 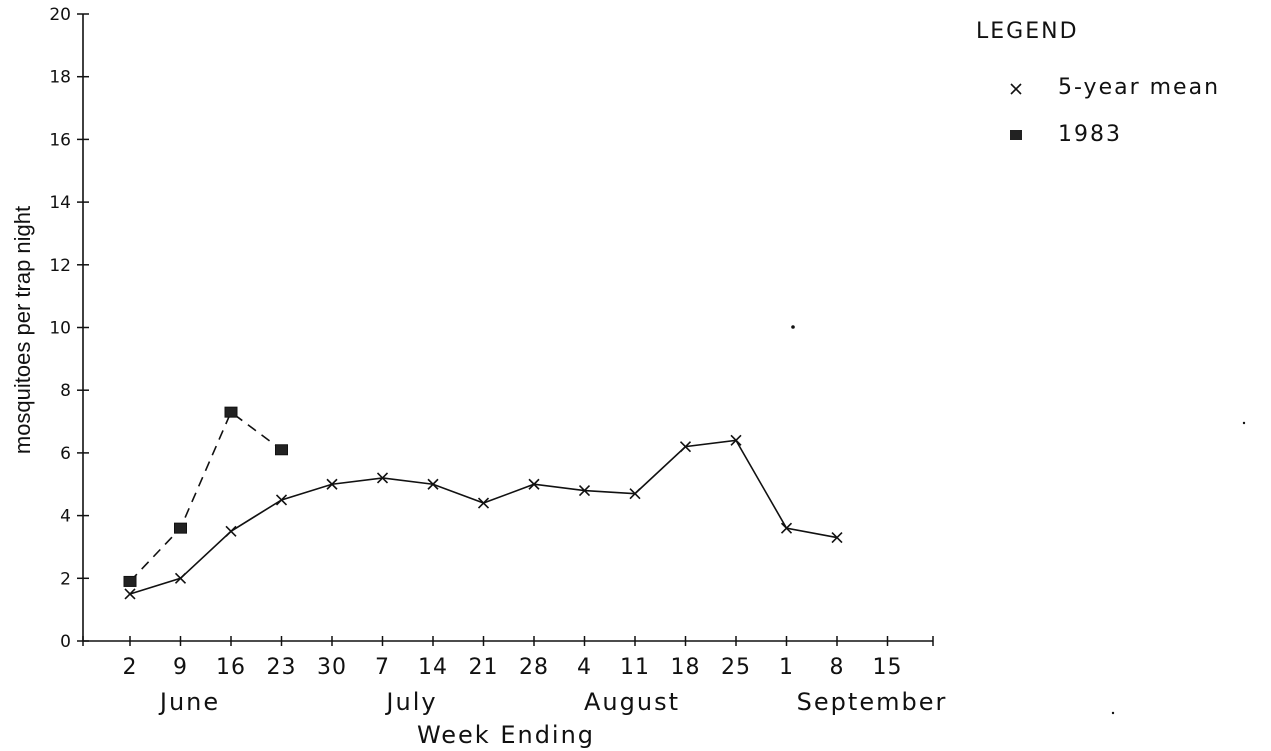 I want to click on x-tick-label: 1, so click(x=786, y=667).